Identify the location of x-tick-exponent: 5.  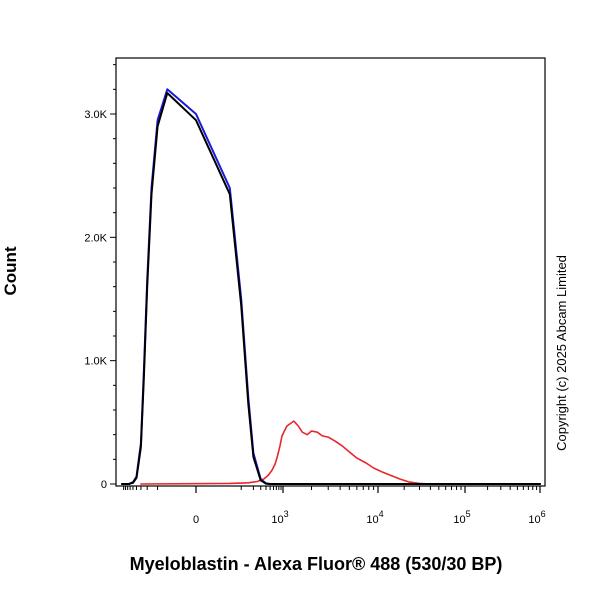
(468, 514).